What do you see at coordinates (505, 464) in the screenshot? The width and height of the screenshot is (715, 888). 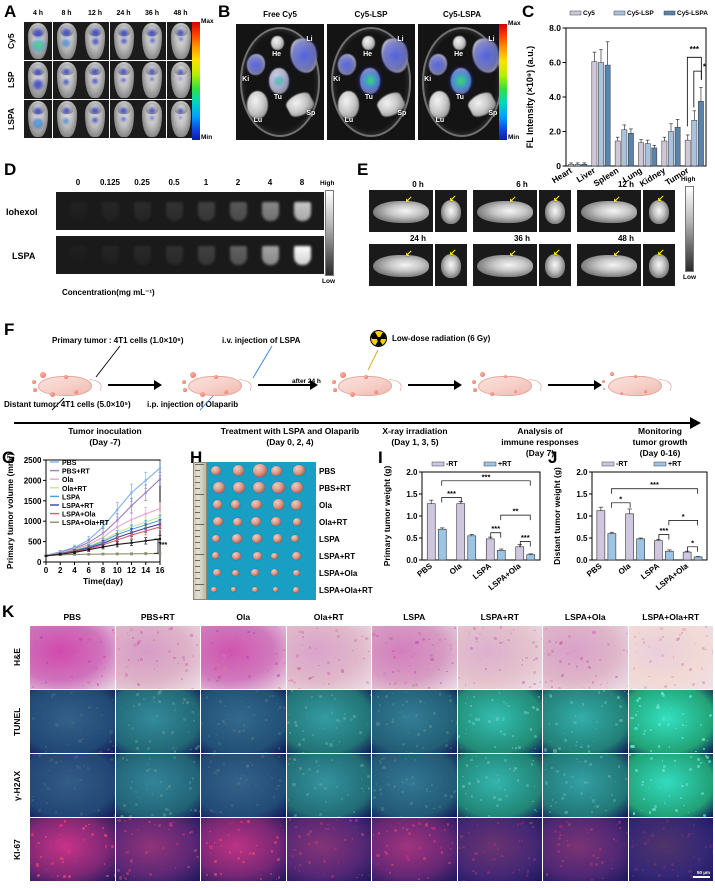 I see `svg-text: +RT` at bounding box center [505, 464].